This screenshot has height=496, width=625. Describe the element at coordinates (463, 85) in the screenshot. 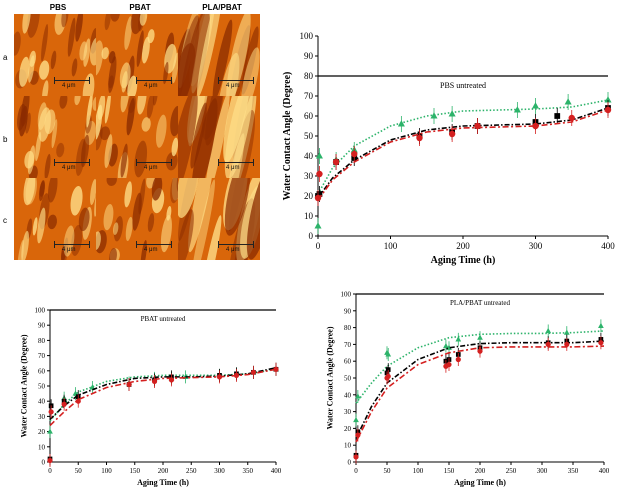

I see `chart-title: PBS untreated` at that location.